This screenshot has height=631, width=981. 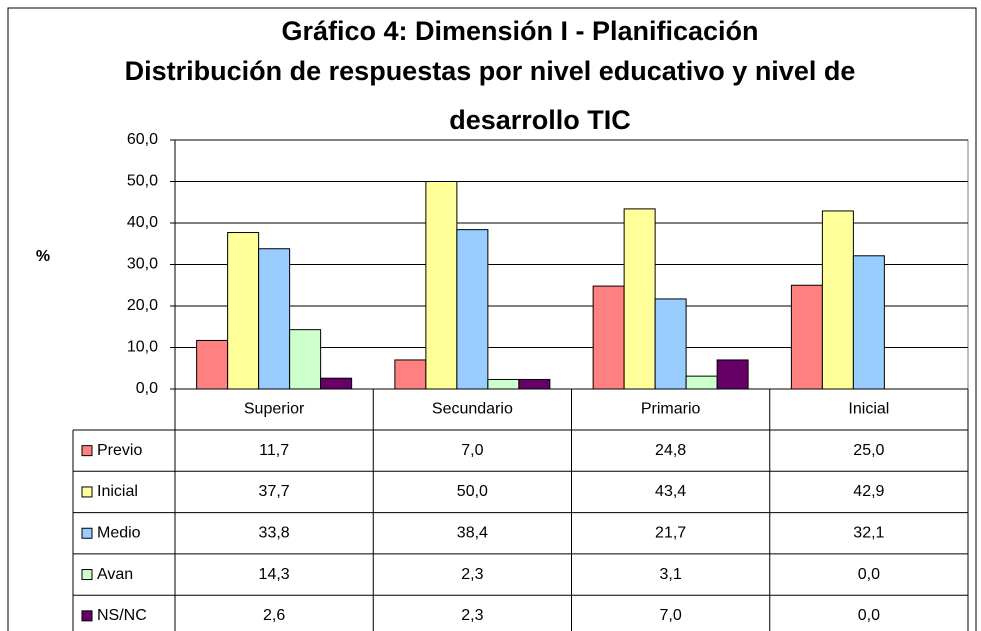 What do you see at coordinates (119, 450) in the screenshot?
I see `legend-label: Previo` at bounding box center [119, 450].